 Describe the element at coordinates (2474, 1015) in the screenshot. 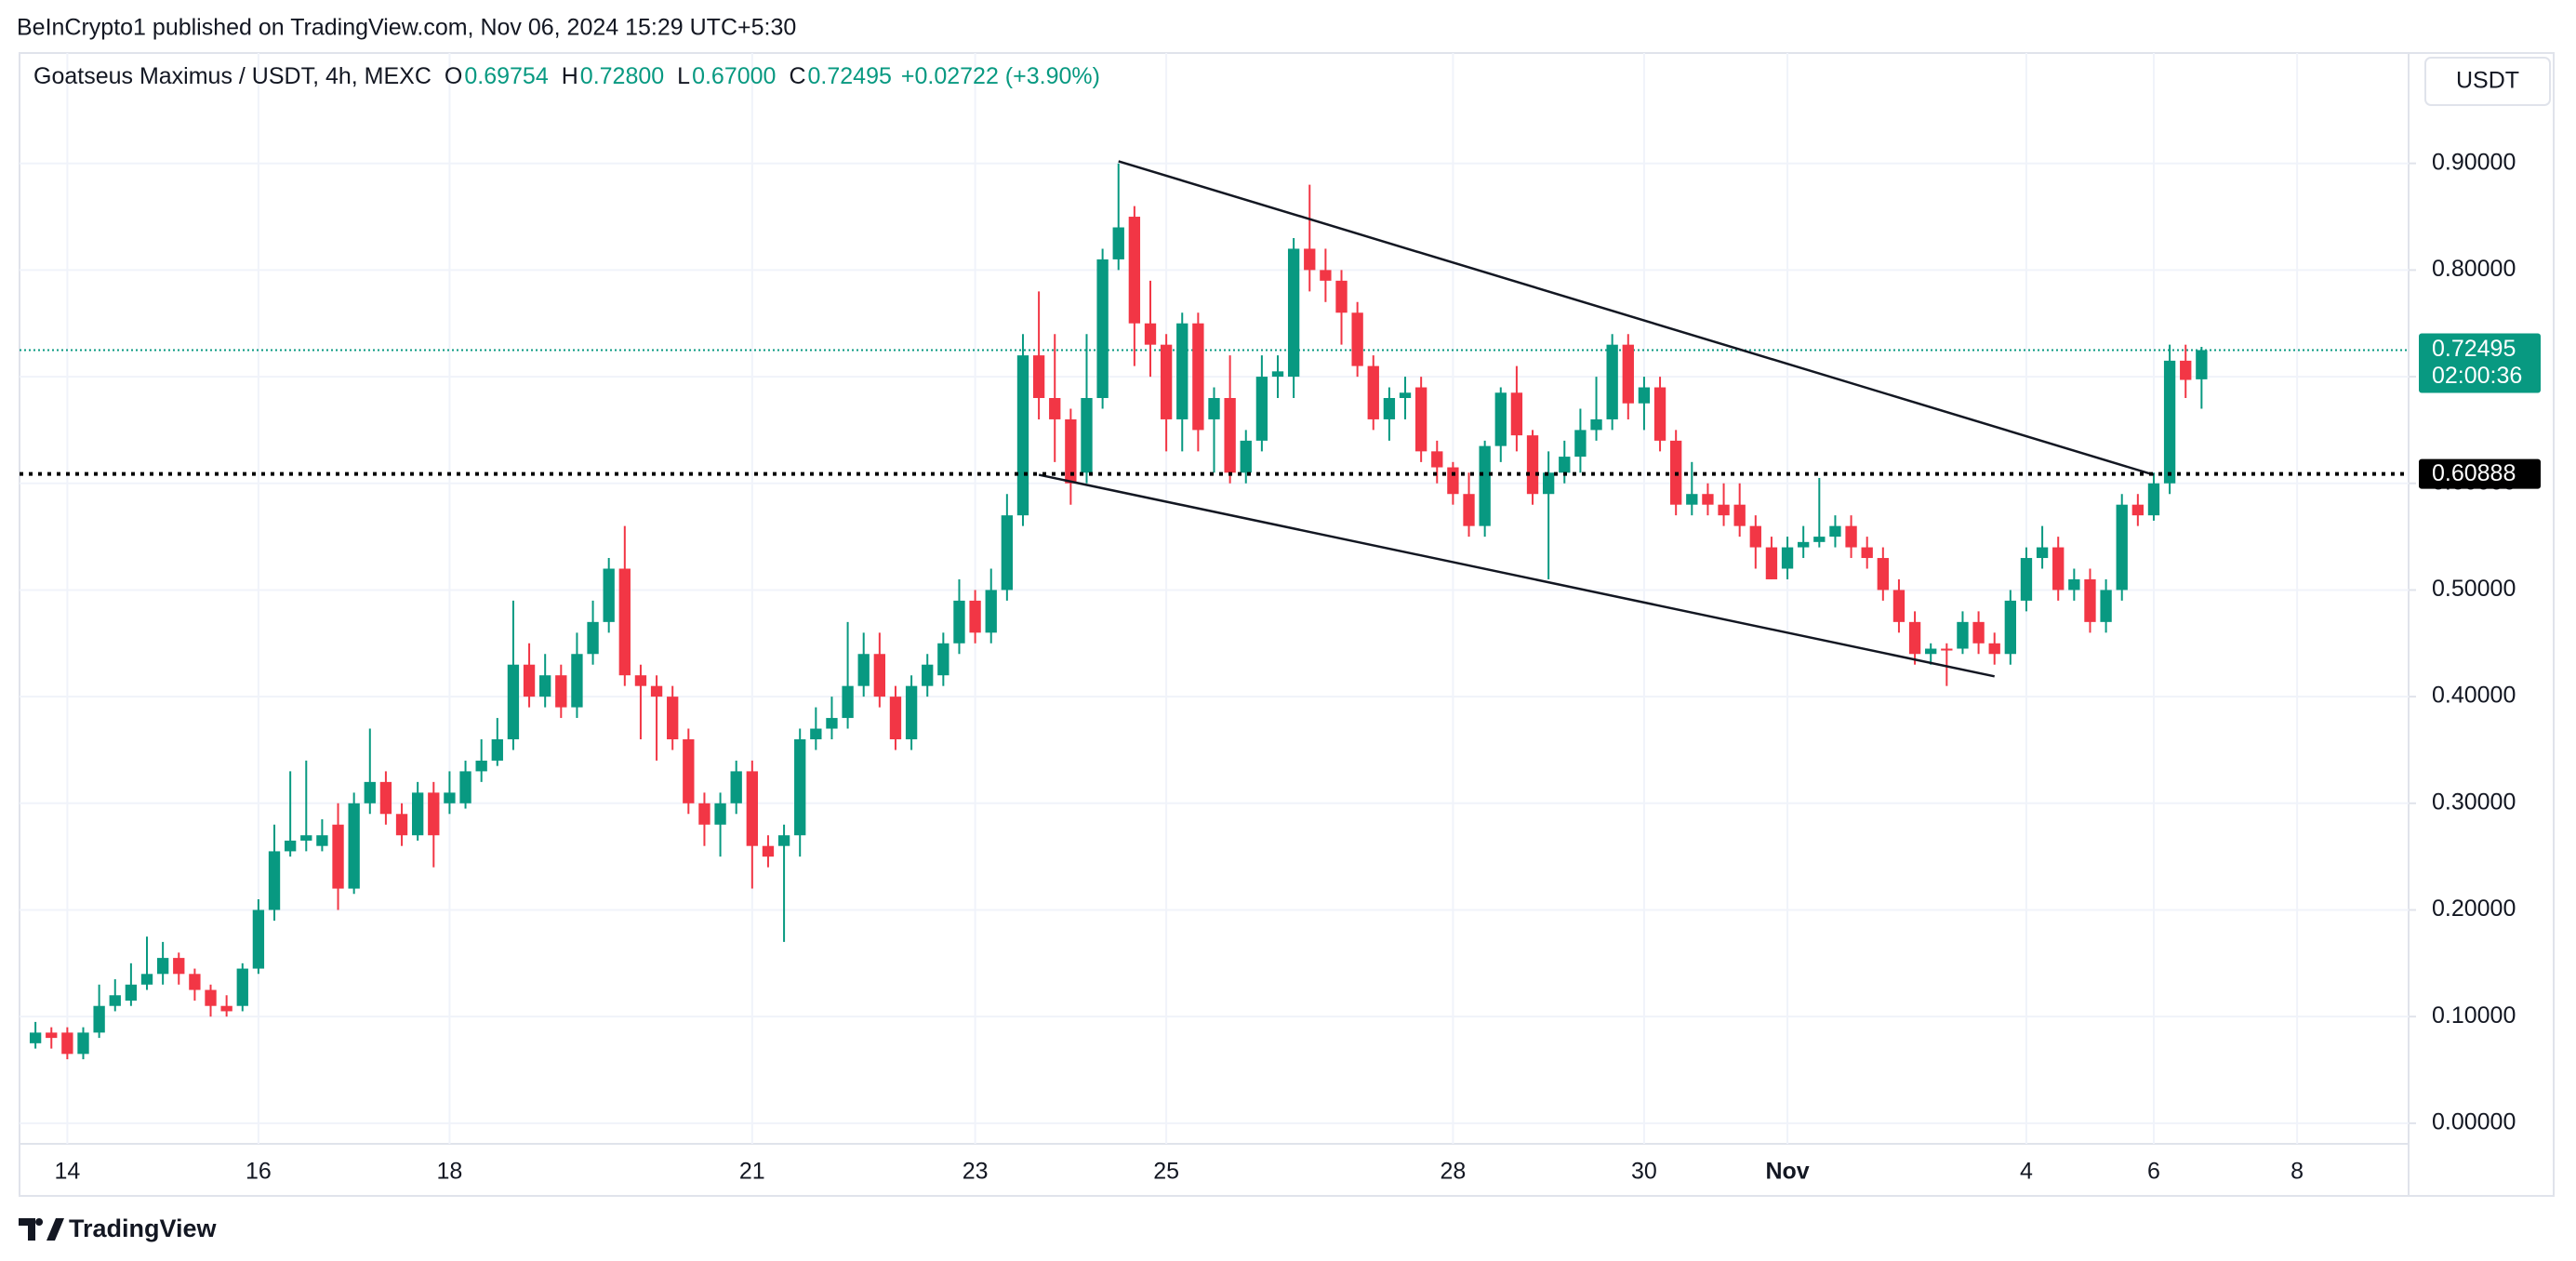

I see `y-tick-label: 0.10000` at that location.